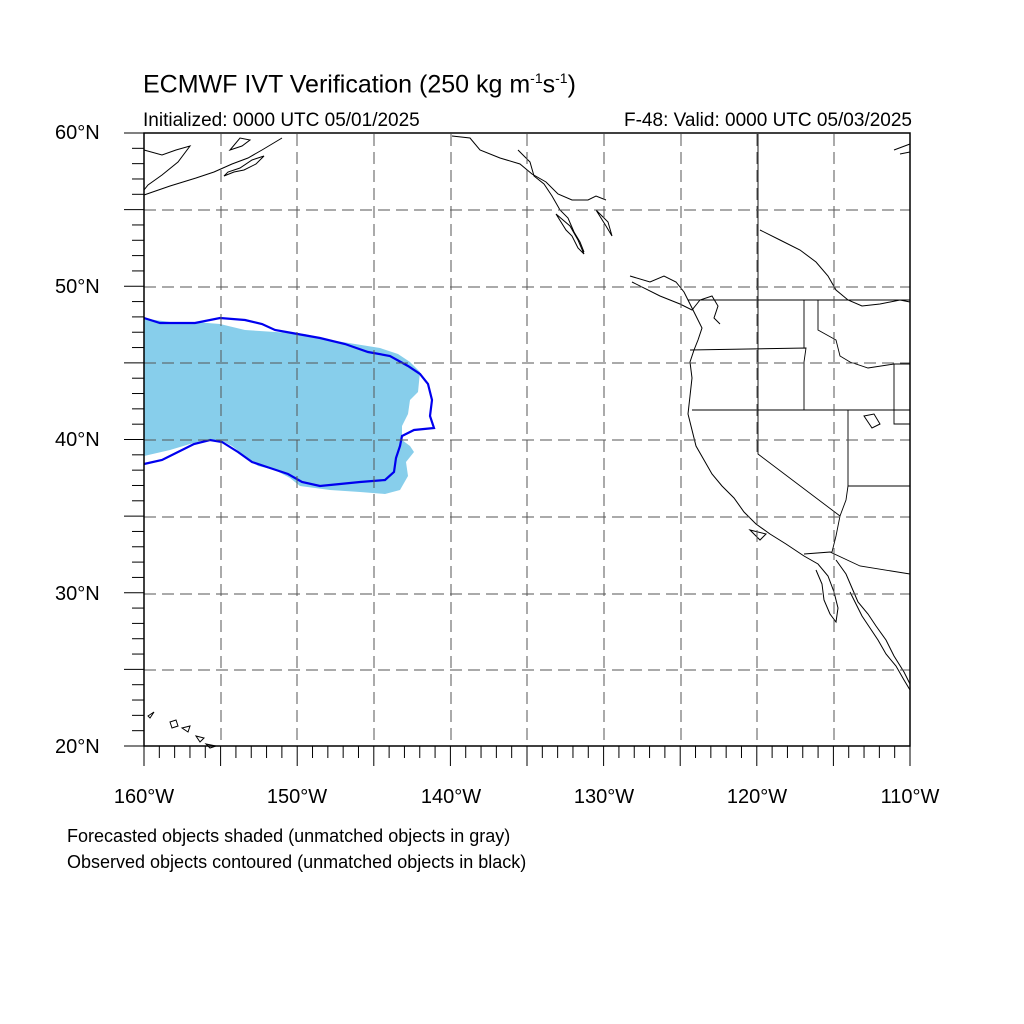 The width and height of the screenshot is (1024, 1024). Describe the element at coordinates (451, 797) in the screenshot. I see `lon-label-140w: 140°W` at that location.